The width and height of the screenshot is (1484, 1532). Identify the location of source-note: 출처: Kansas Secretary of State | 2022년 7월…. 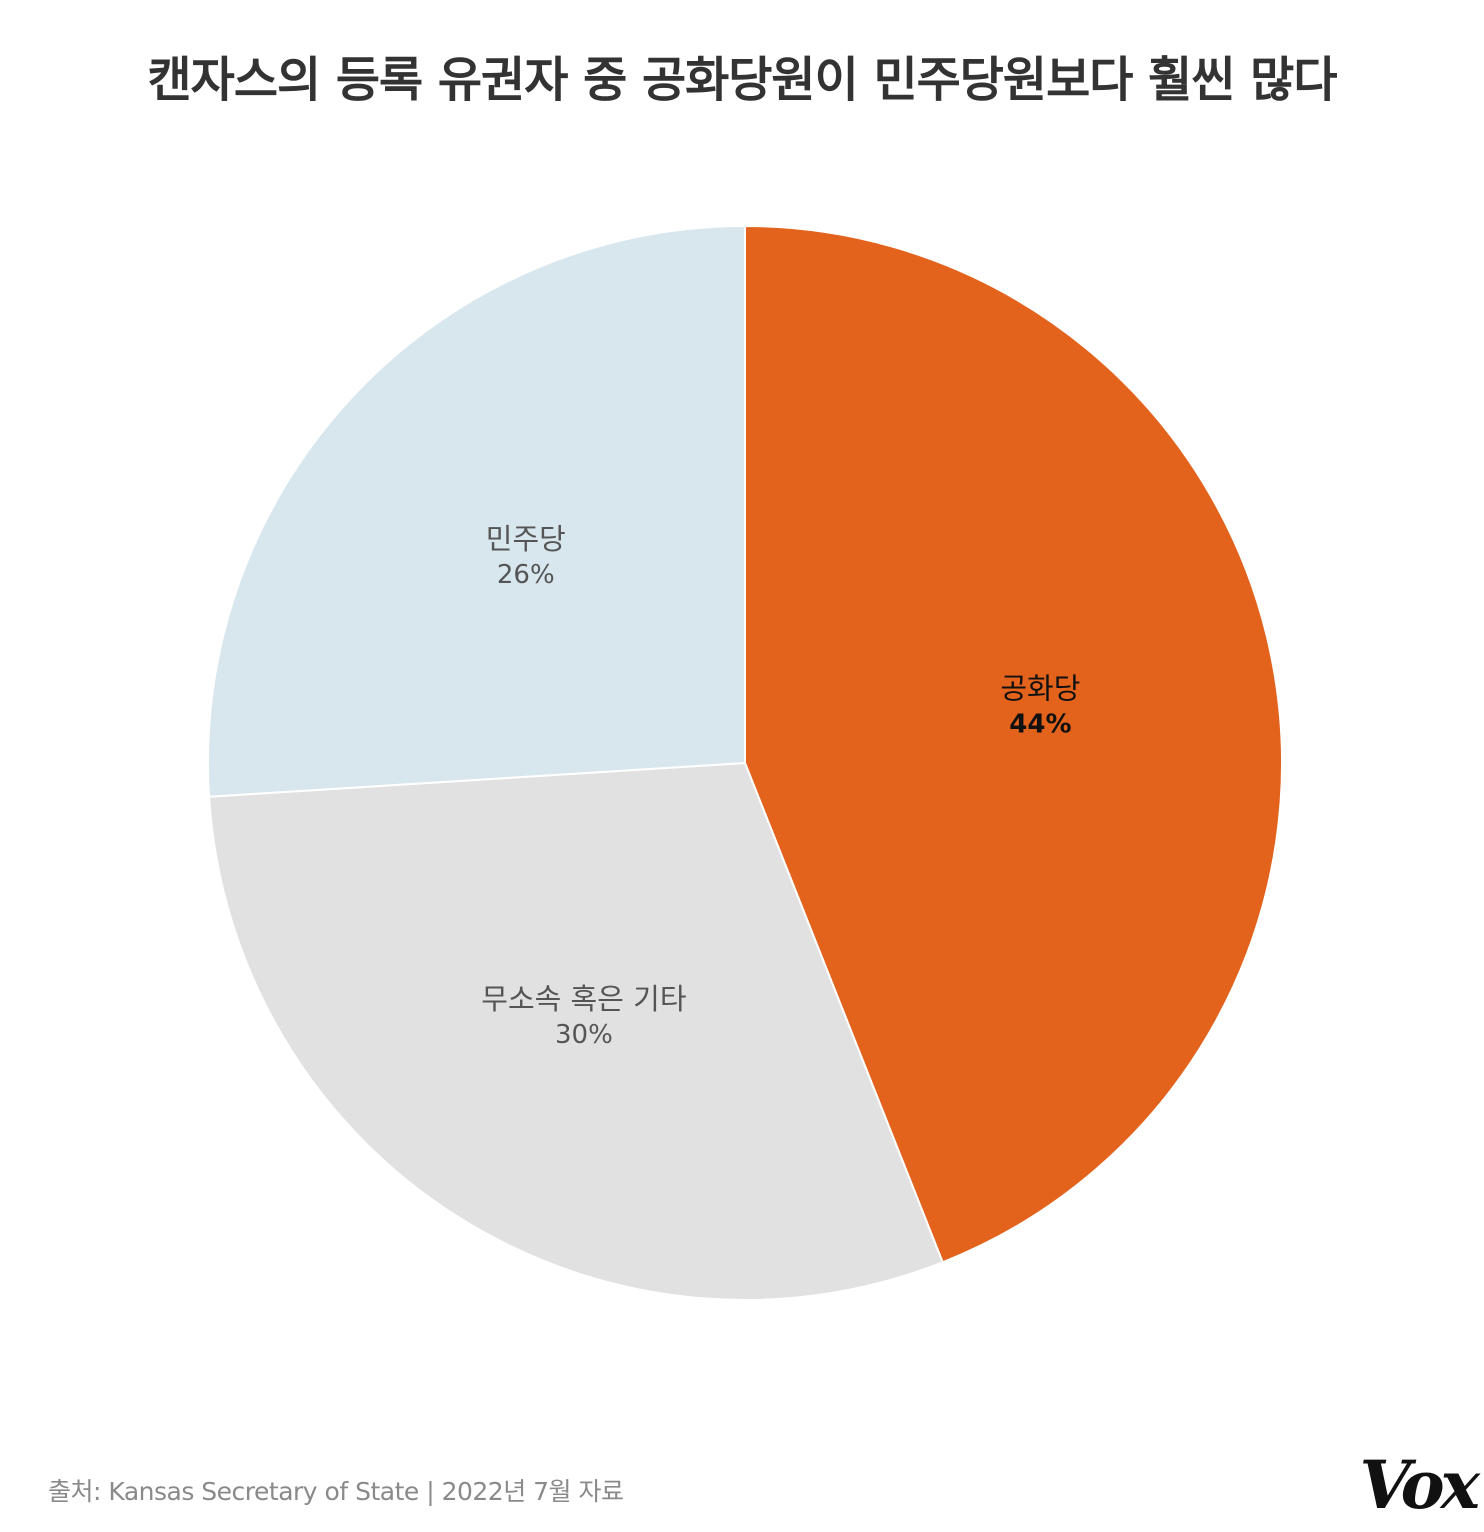
(336, 1491).